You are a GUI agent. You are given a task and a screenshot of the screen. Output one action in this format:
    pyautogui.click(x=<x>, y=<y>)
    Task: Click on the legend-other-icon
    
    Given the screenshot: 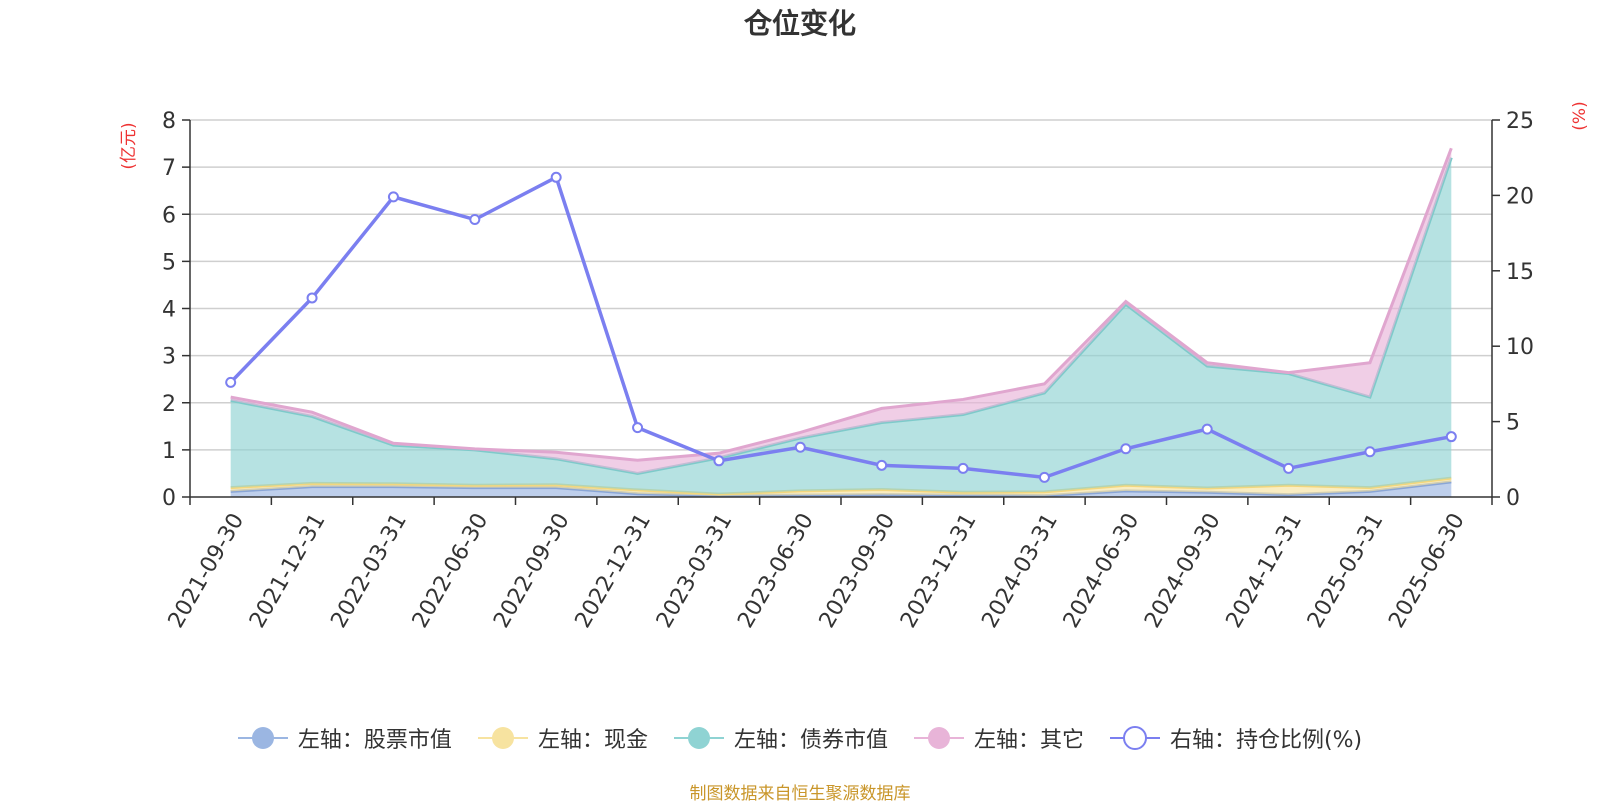 What is the action you would take?
    pyautogui.click(x=938, y=738)
    